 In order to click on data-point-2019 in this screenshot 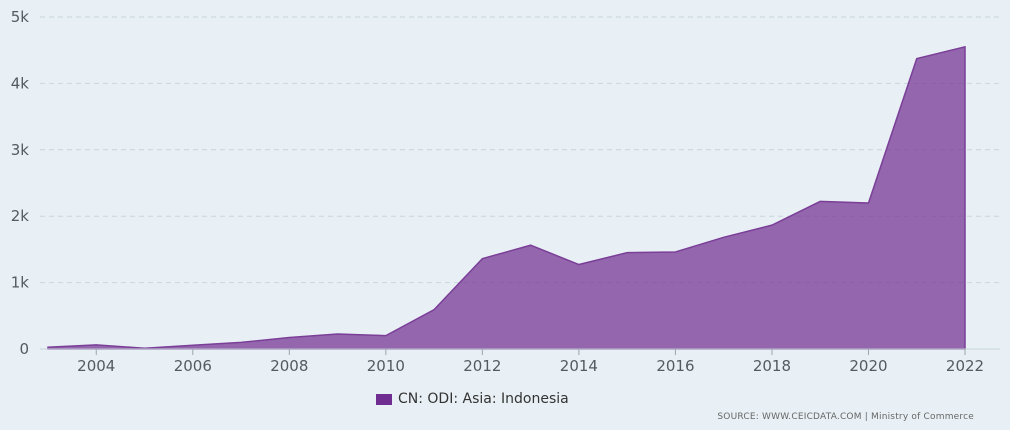, I will do `click(820, 201)`.